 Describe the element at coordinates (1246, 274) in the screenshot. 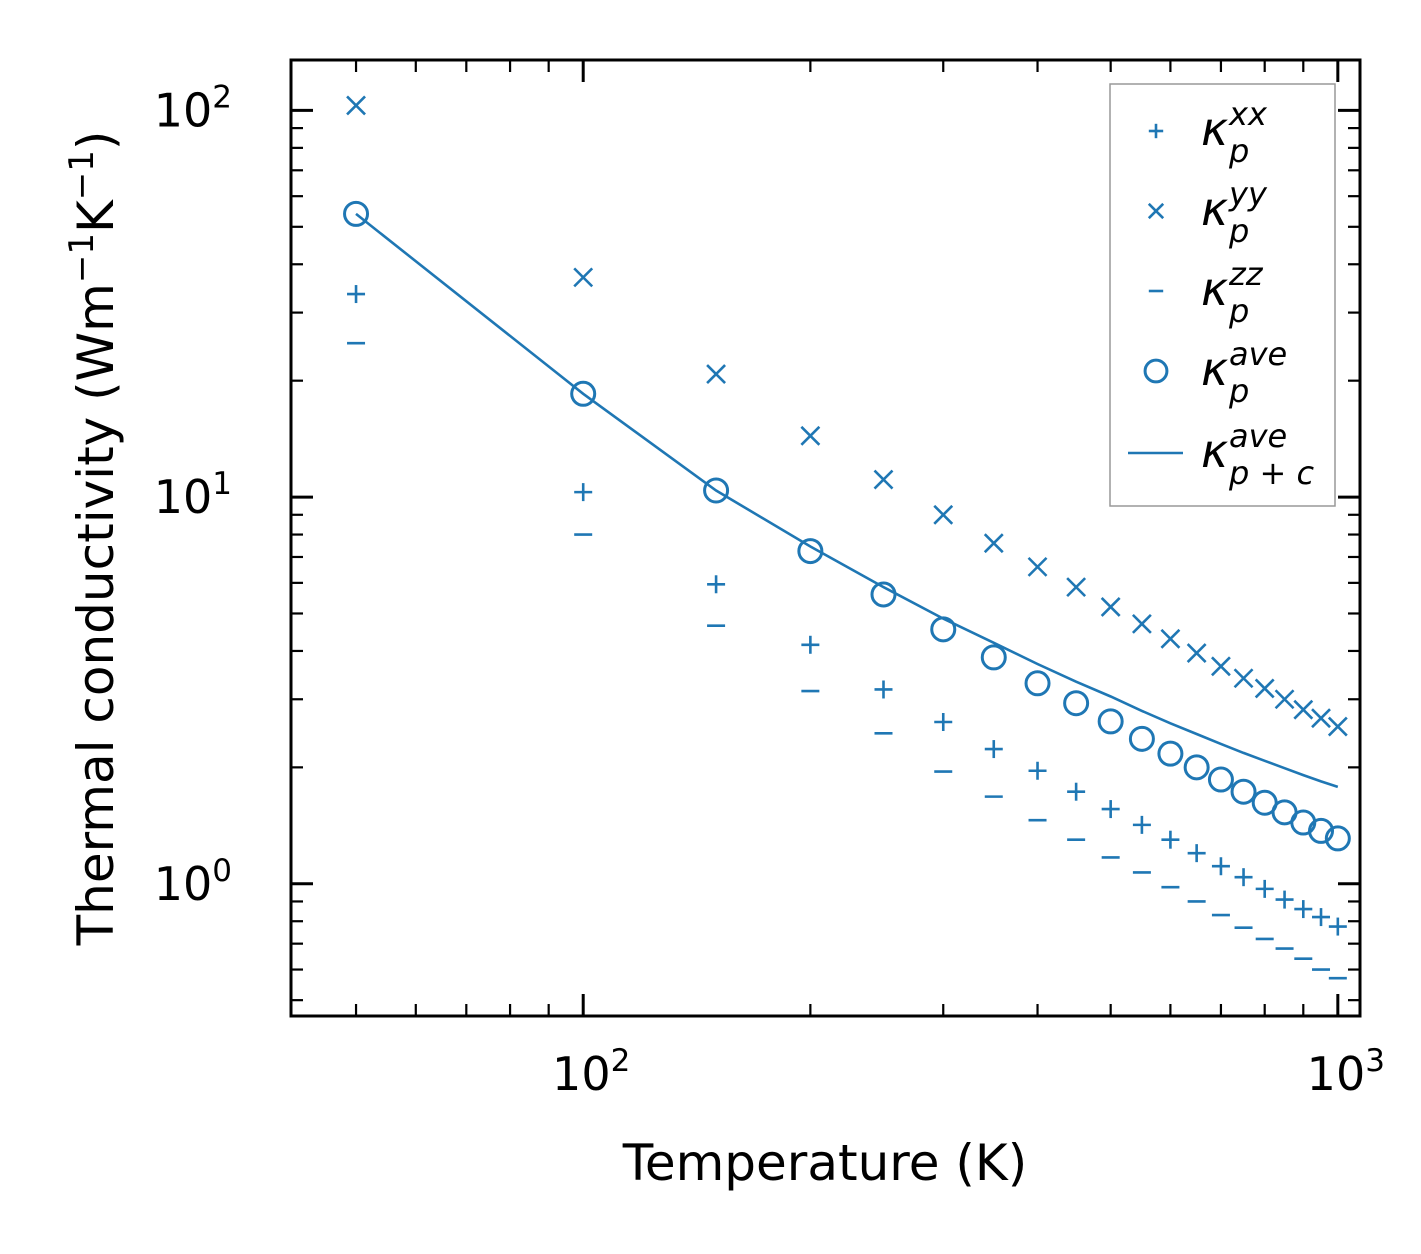

I see `legend-superscript: zz` at that location.